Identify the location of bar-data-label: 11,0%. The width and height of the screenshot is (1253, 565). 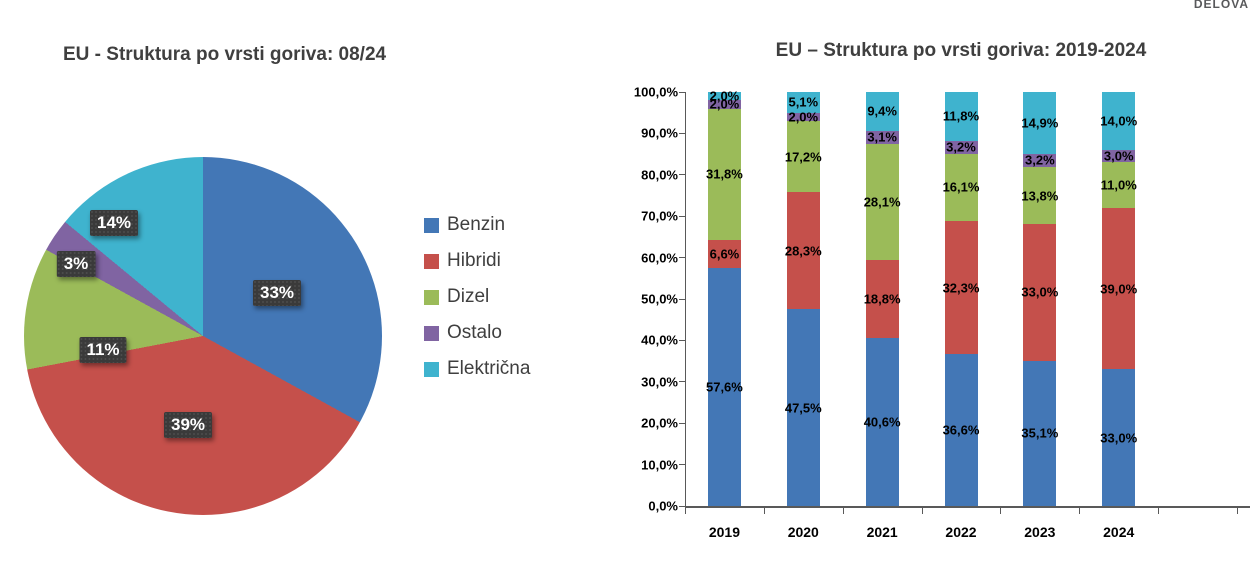
(1118, 185).